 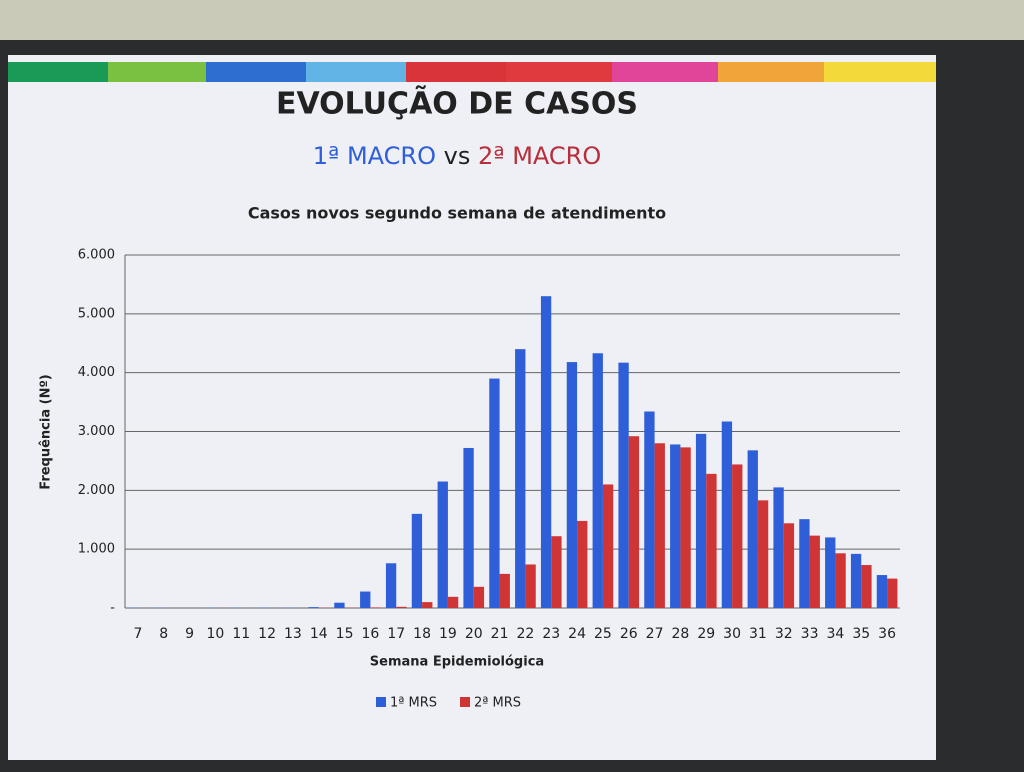 What do you see at coordinates (96, 313) in the screenshot?
I see `y-tick-label: 5.000` at bounding box center [96, 313].